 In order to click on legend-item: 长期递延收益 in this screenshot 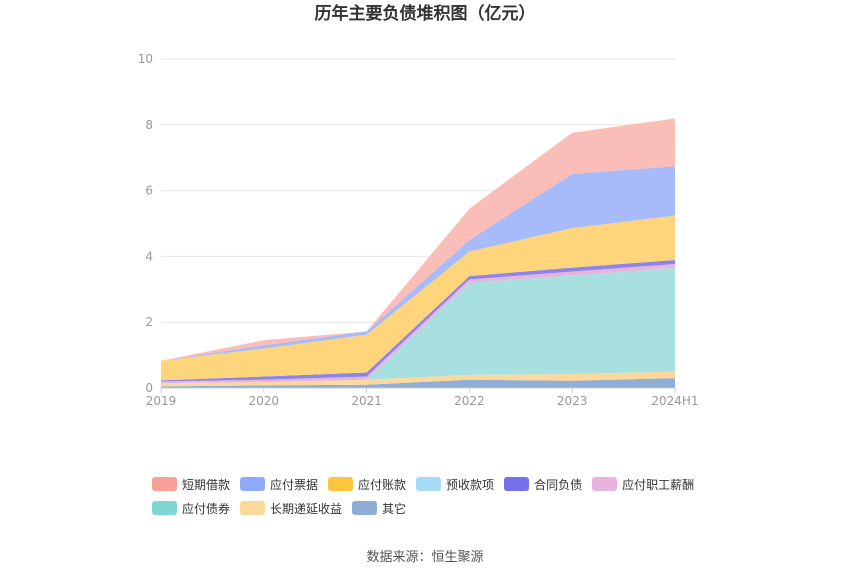, I will do `click(291, 508)`.